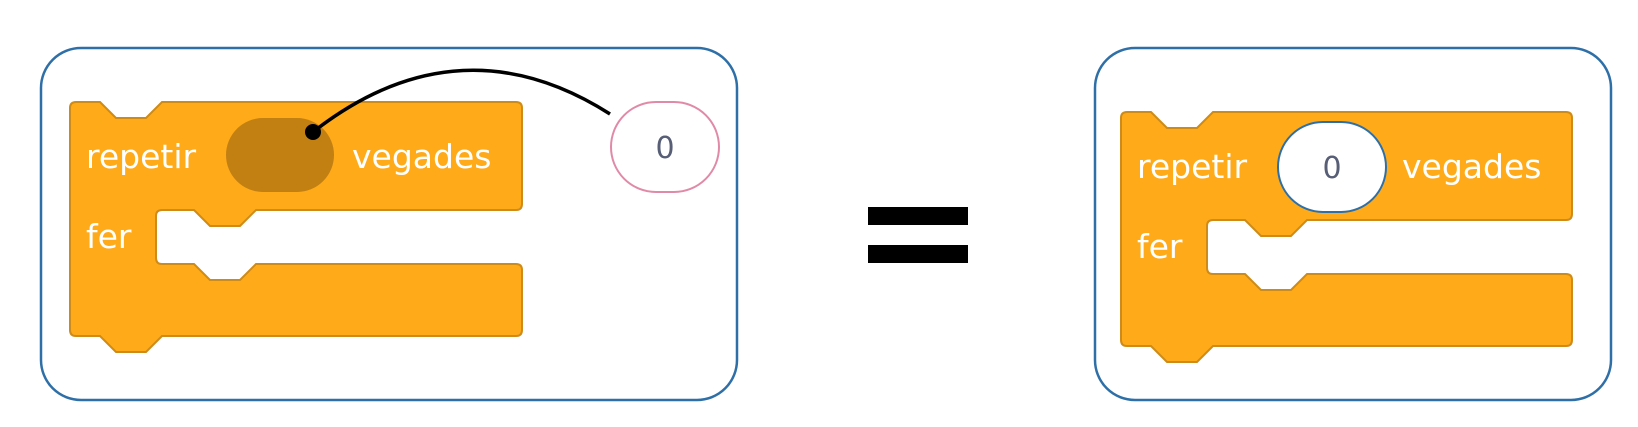 The height and width of the screenshot is (427, 1638). What do you see at coordinates (109, 236) in the screenshot?
I see `before-do-label: fer` at bounding box center [109, 236].